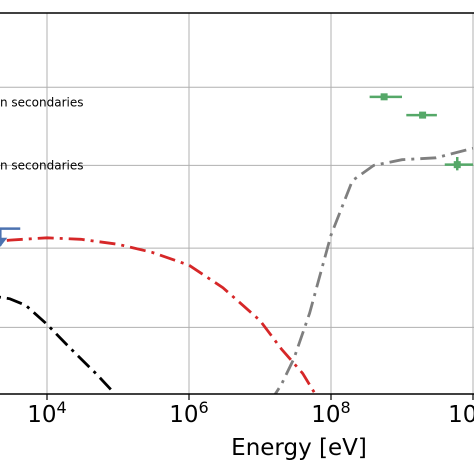 The height and width of the screenshot is (474, 474). What do you see at coordinates (4, 242) in the screenshot?
I see `limit-arrow` at bounding box center [4, 242].